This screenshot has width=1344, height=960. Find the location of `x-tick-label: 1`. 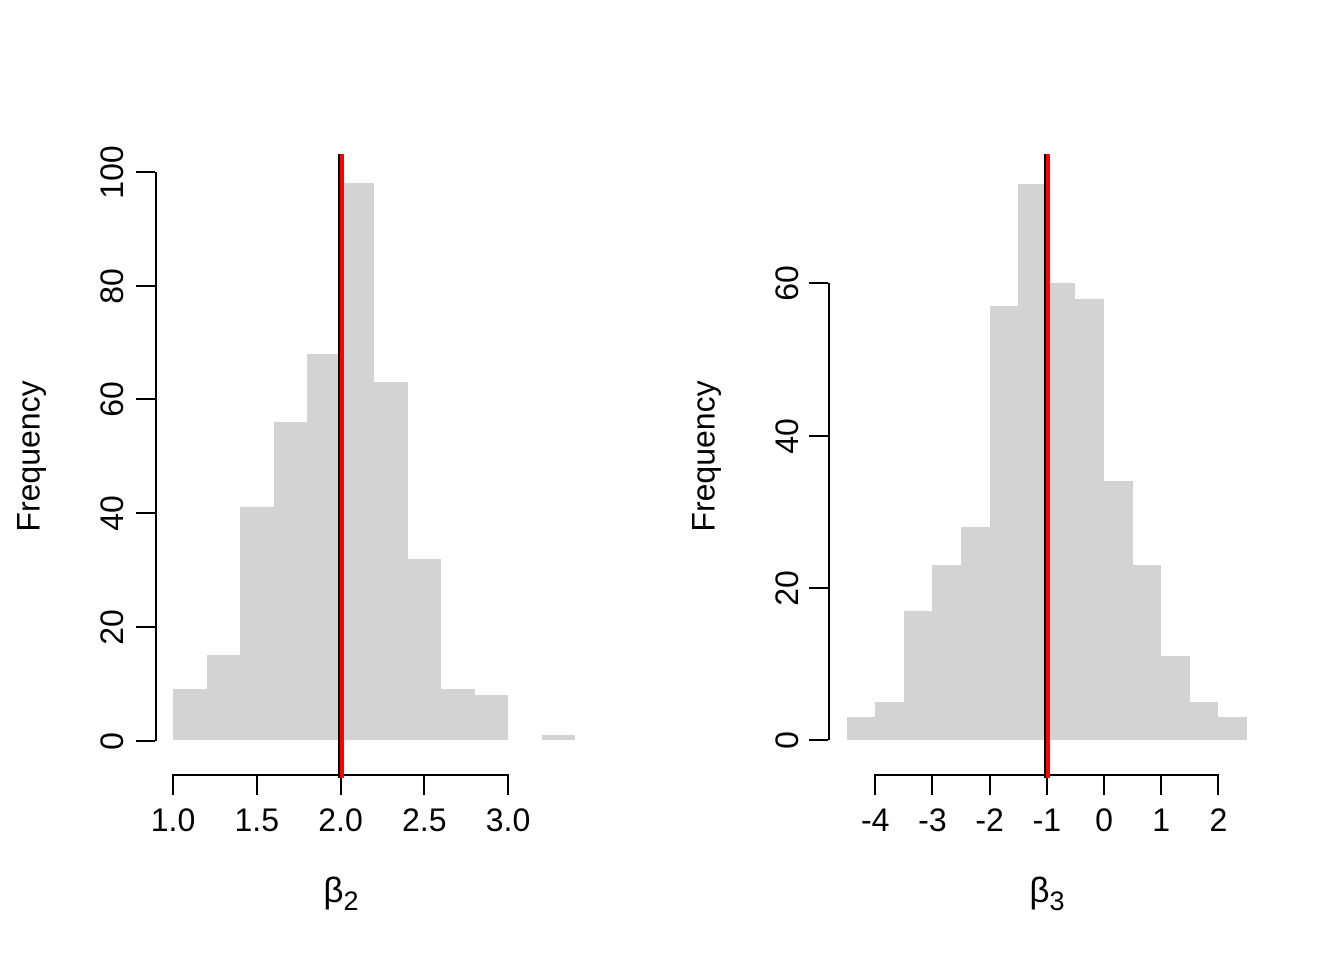

x-tick-label: 1 is located at coordinates (1161, 820).